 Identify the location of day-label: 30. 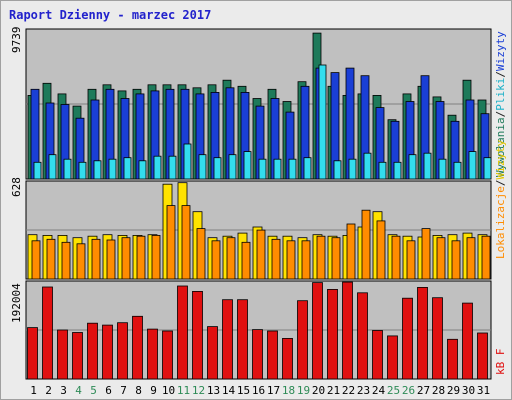
(468, 390).